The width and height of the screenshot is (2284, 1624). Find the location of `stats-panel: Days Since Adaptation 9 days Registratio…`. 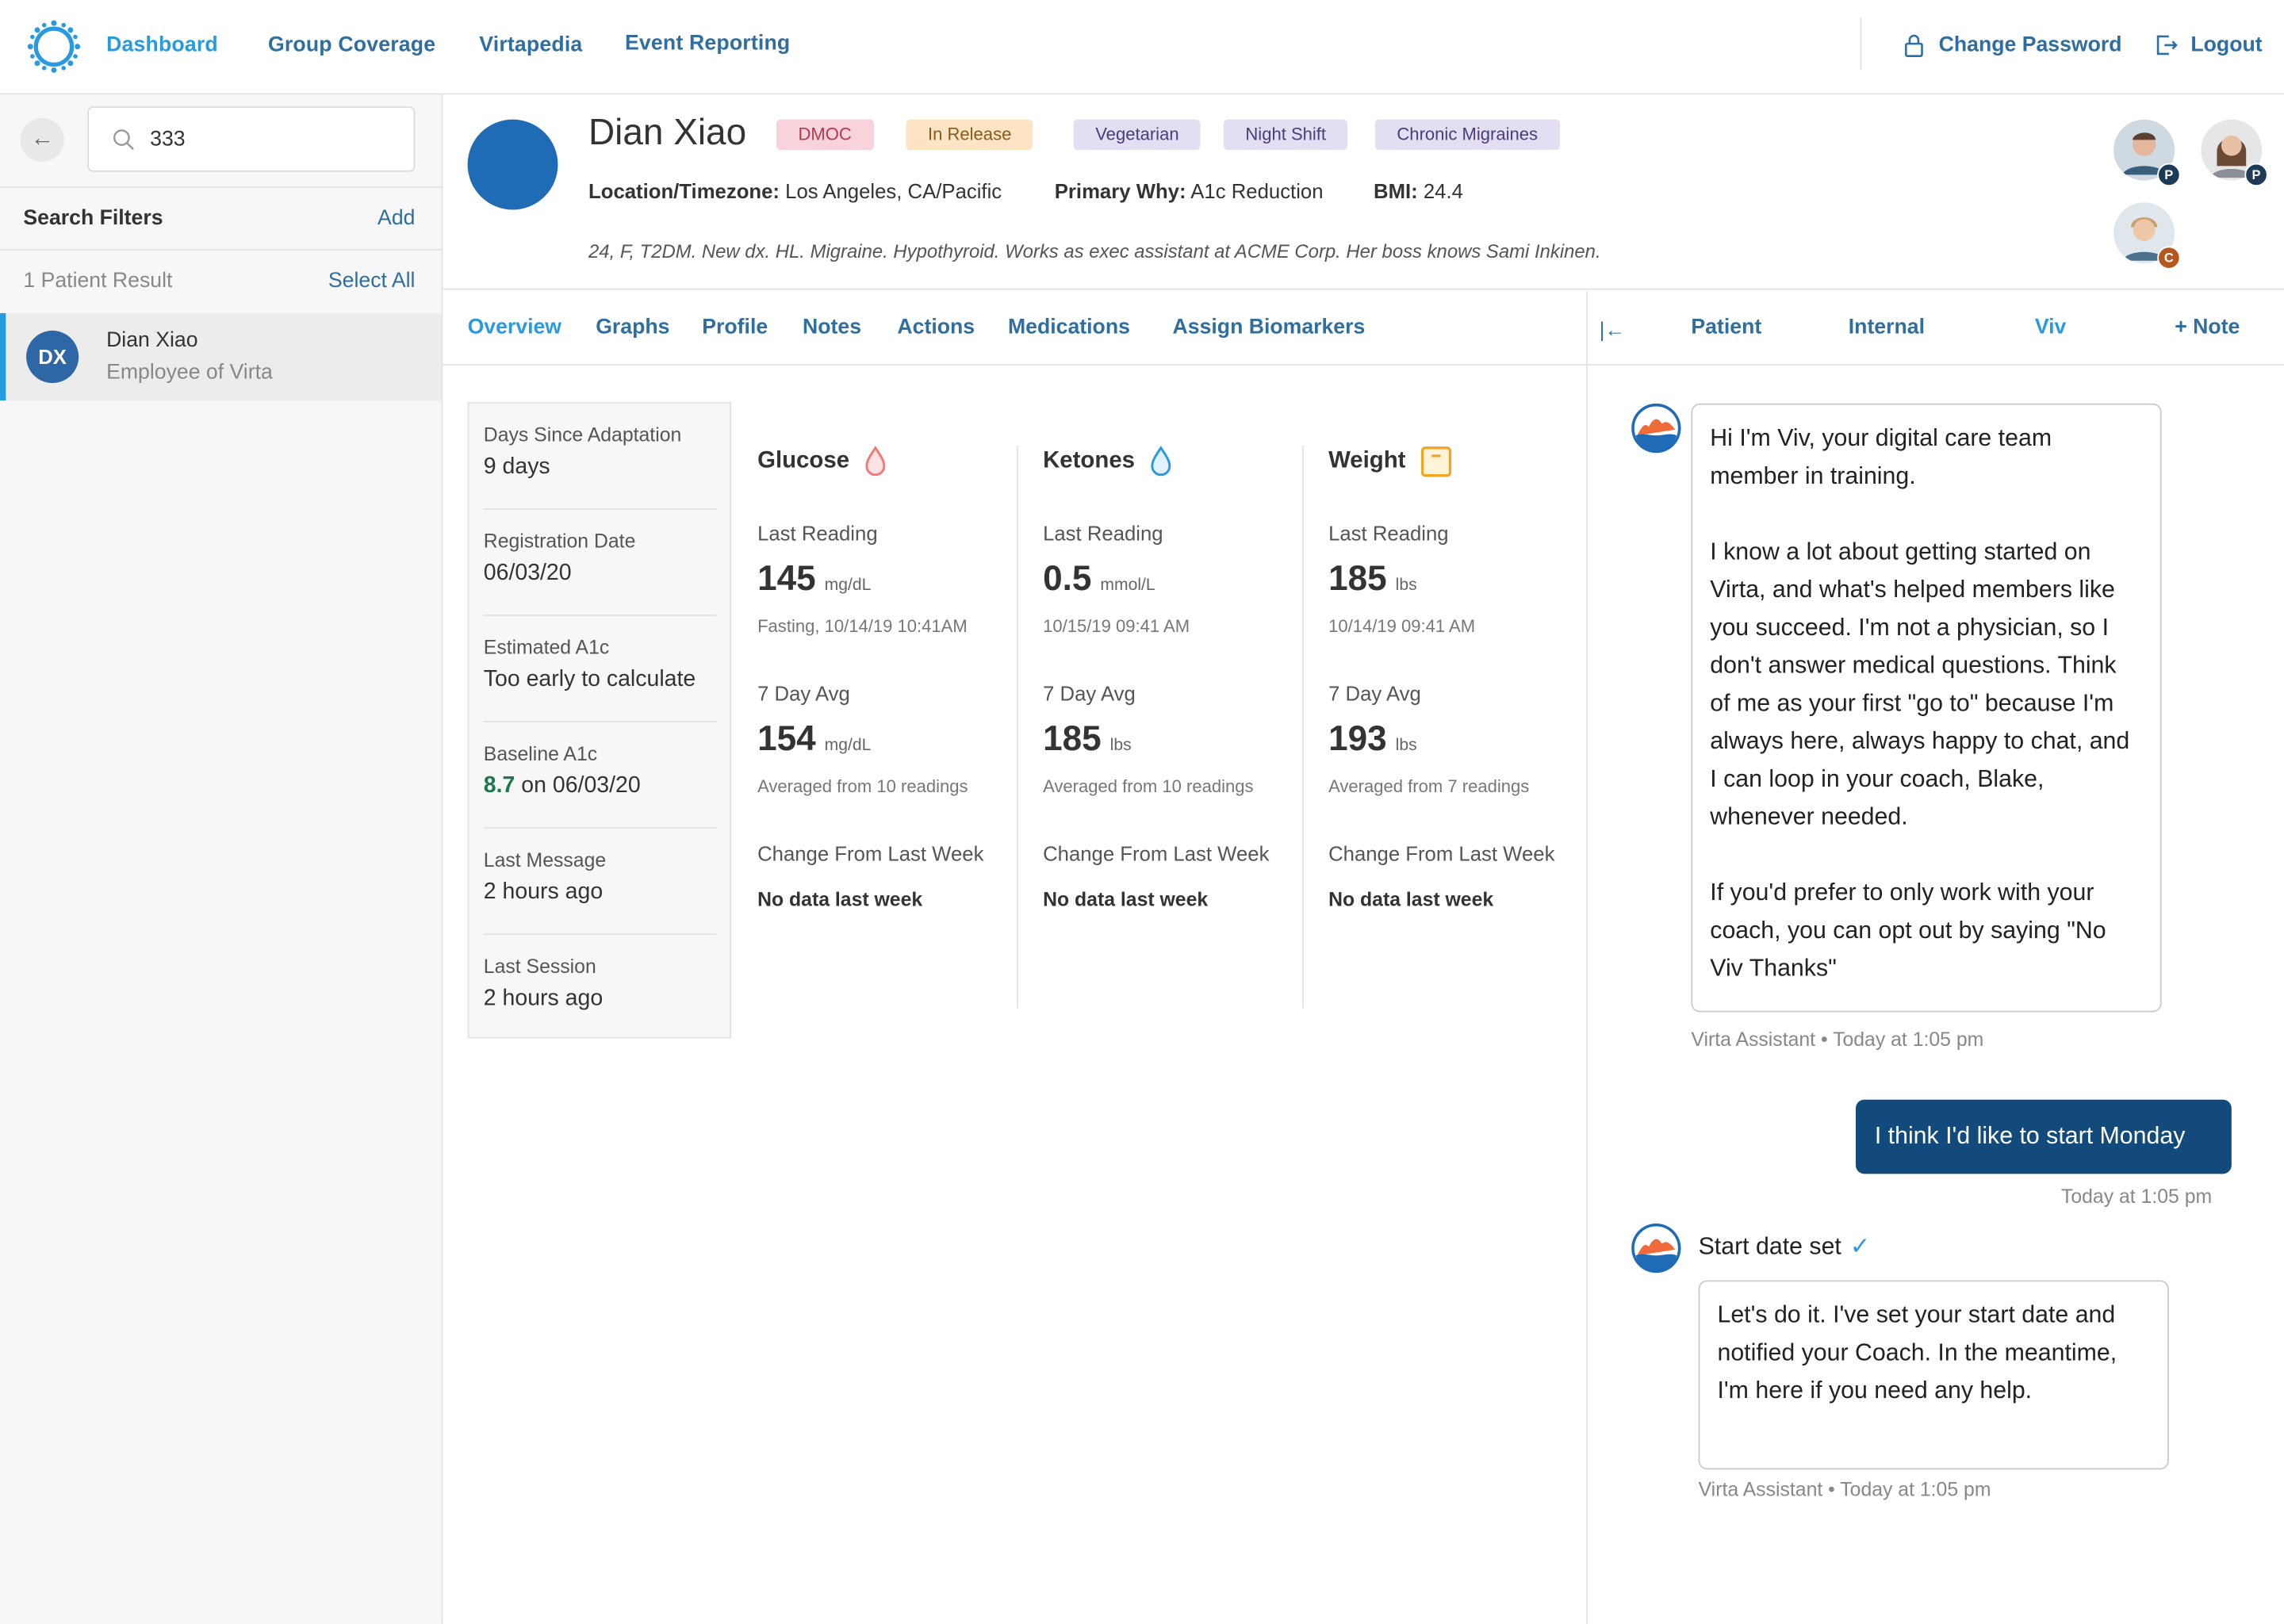

stats-panel: Days Since Adaptation 9 days Registratio… is located at coordinates (599, 720).